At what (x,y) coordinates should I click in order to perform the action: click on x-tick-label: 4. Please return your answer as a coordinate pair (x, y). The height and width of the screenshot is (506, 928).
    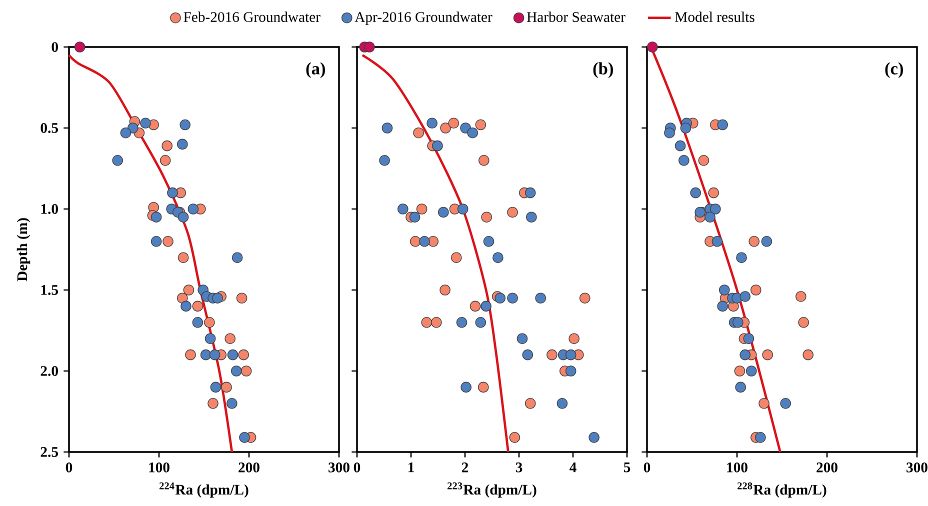
    Looking at the image, I should click on (573, 467).